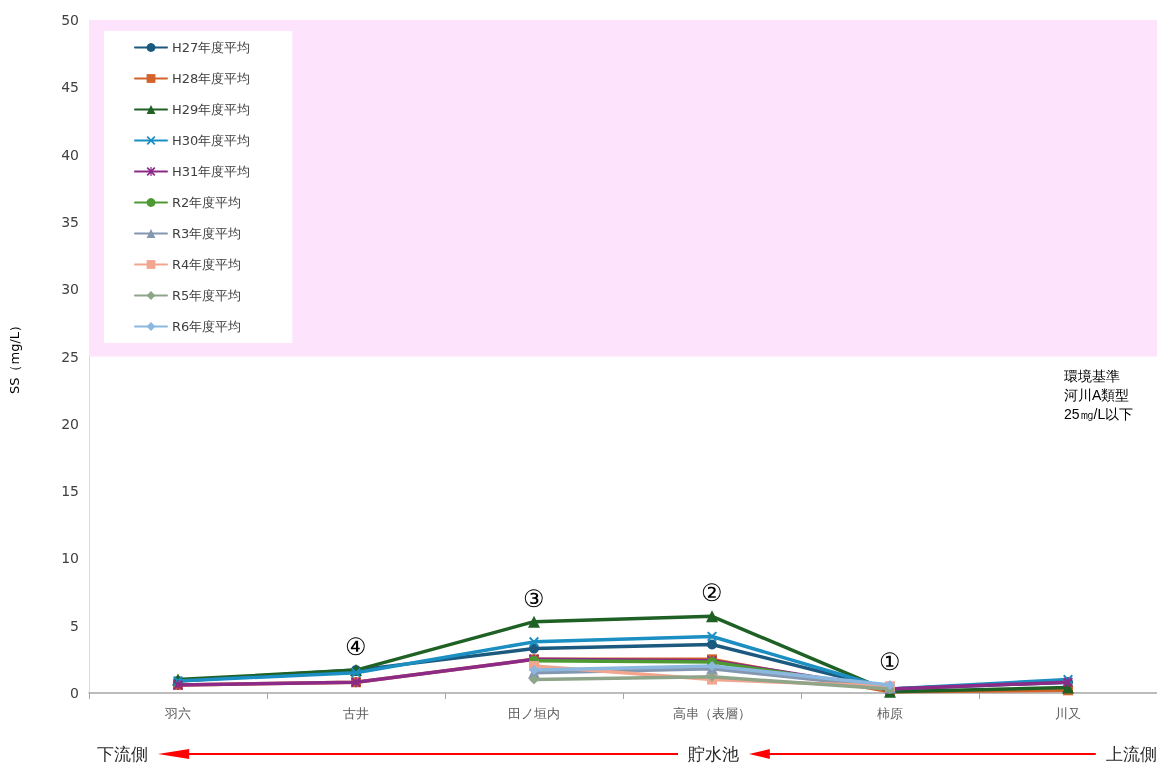  Describe the element at coordinates (211, 47) in the screenshot. I see `legend-label: H27年度平均` at that location.